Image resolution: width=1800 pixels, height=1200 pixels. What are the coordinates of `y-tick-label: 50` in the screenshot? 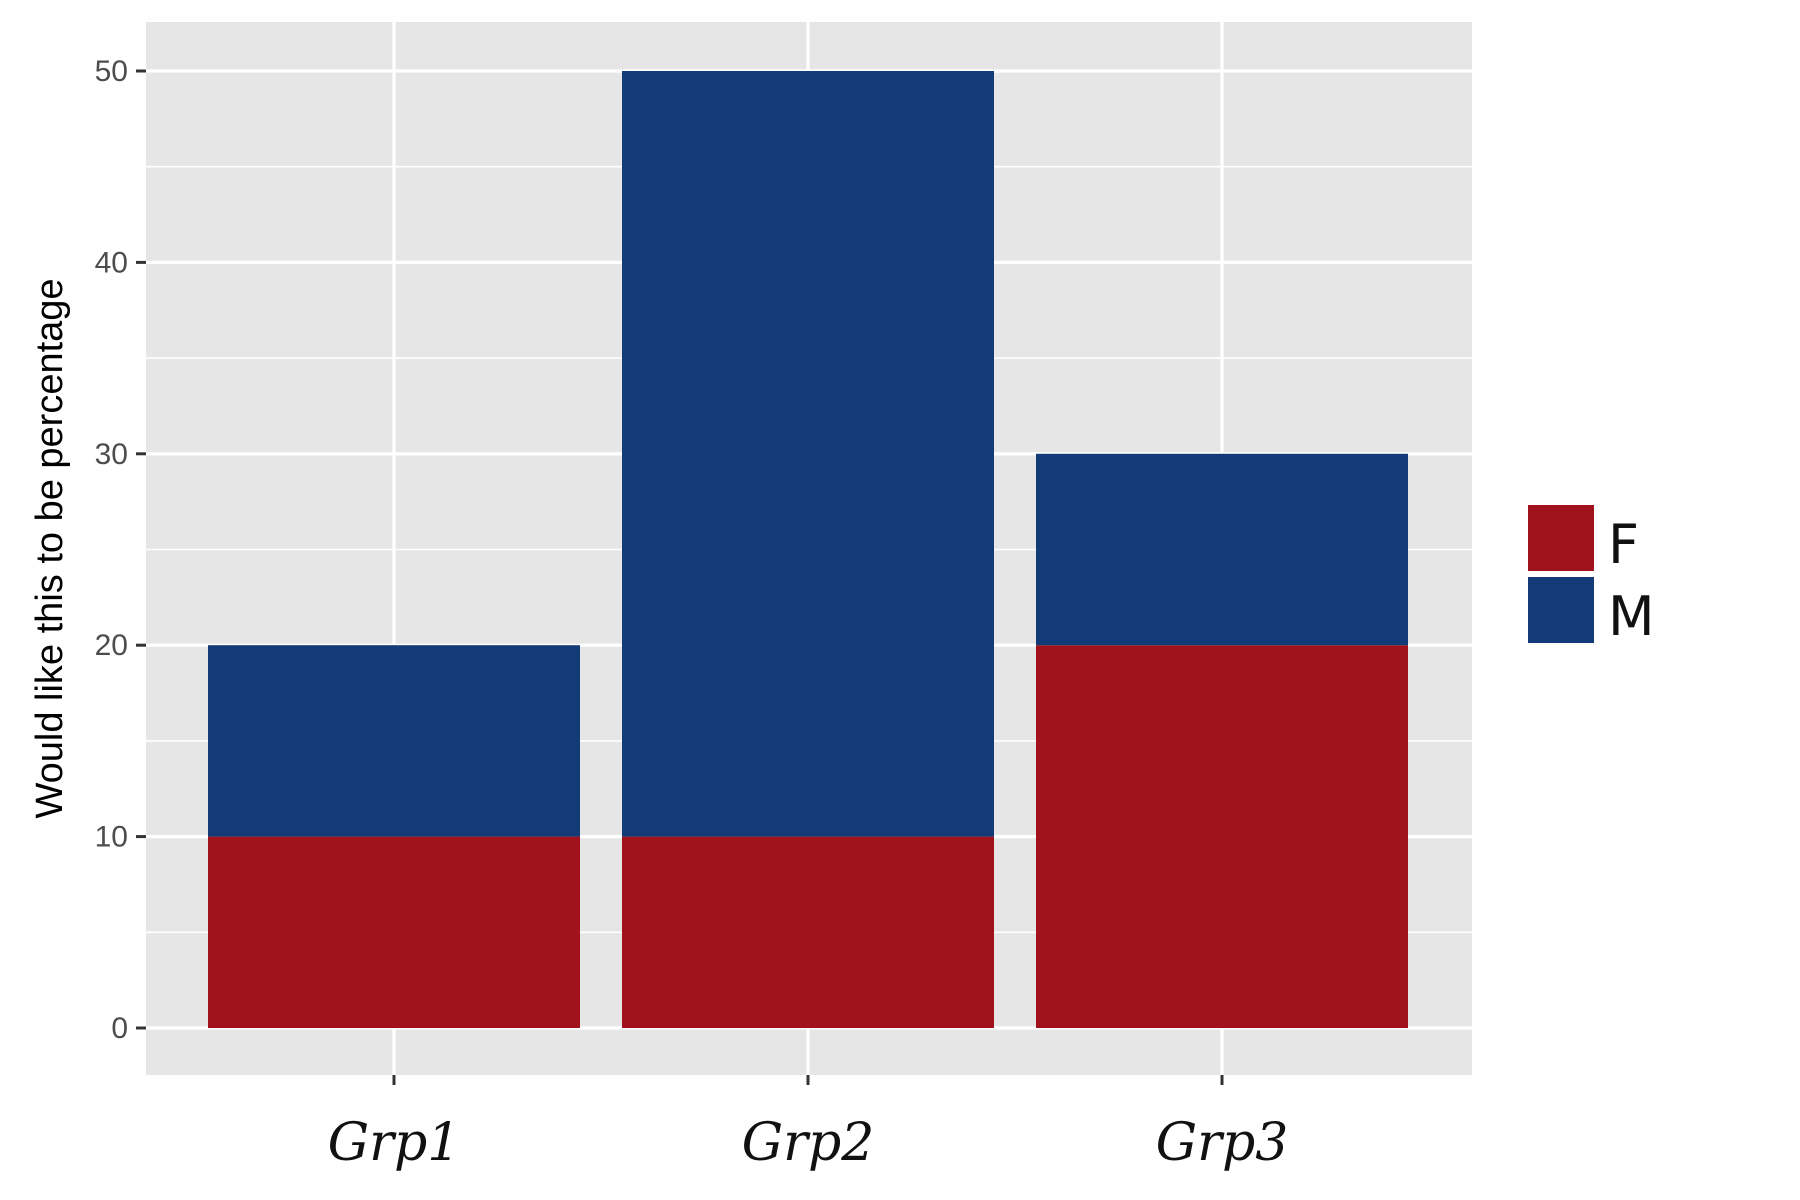 It's located at (111, 71).